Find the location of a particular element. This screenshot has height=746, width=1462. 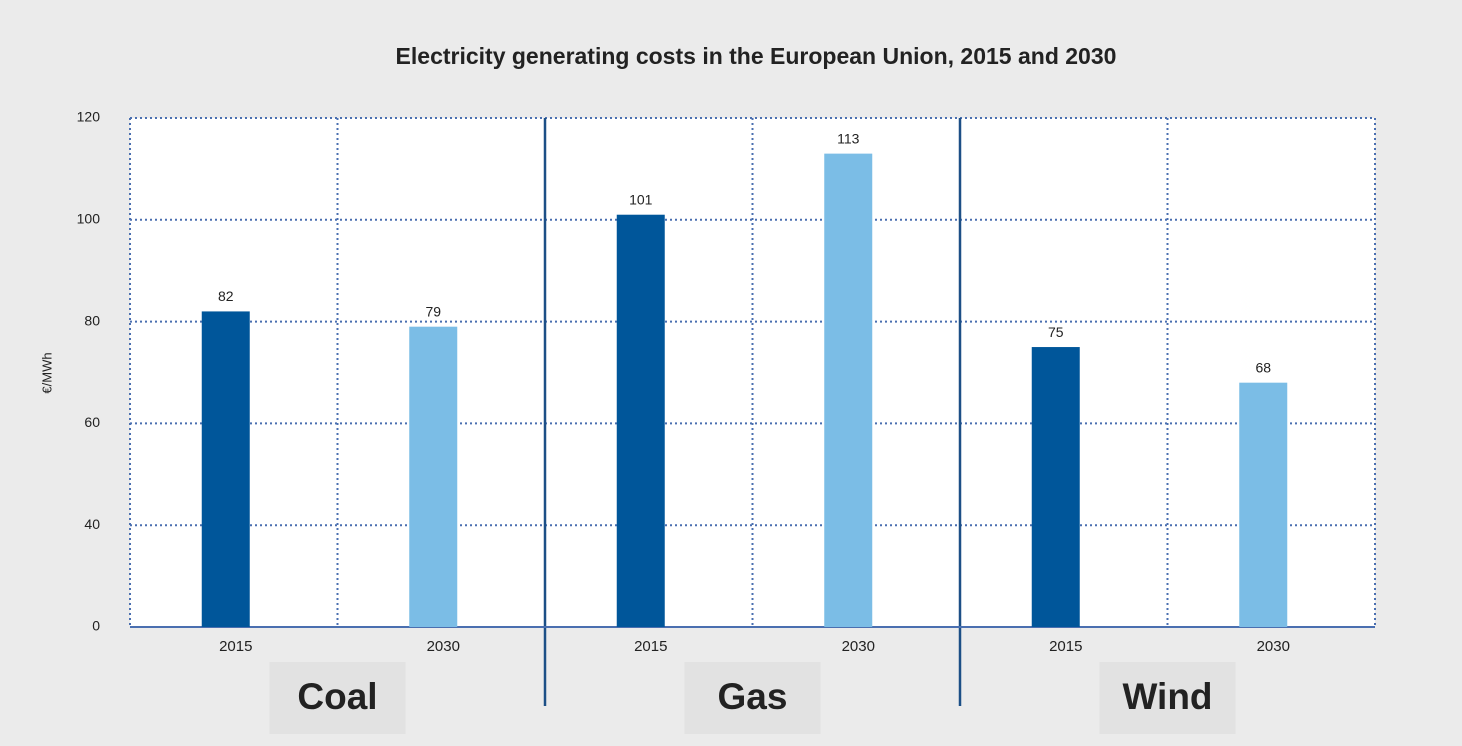

y-tick-label: 80 is located at coordinates (92, 320).